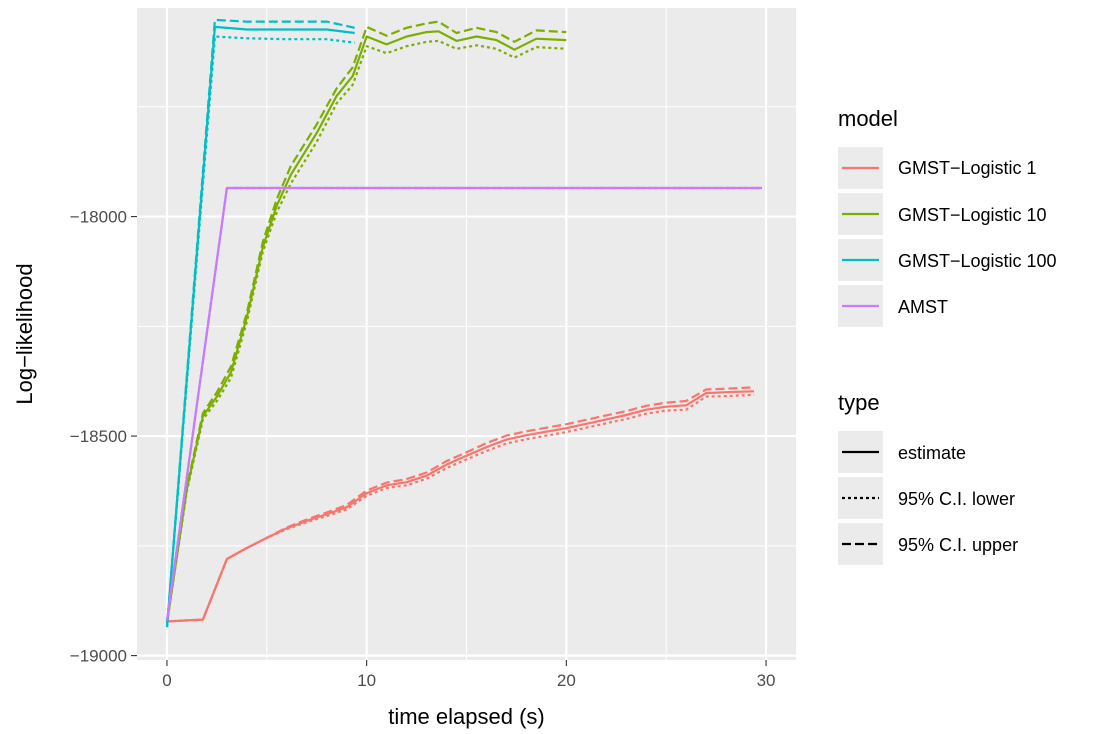 The image size is (1110, 734). Describe the element at coordinates (98, 656) in the screenshot. I see `y-tick-label: −19000` at that location.